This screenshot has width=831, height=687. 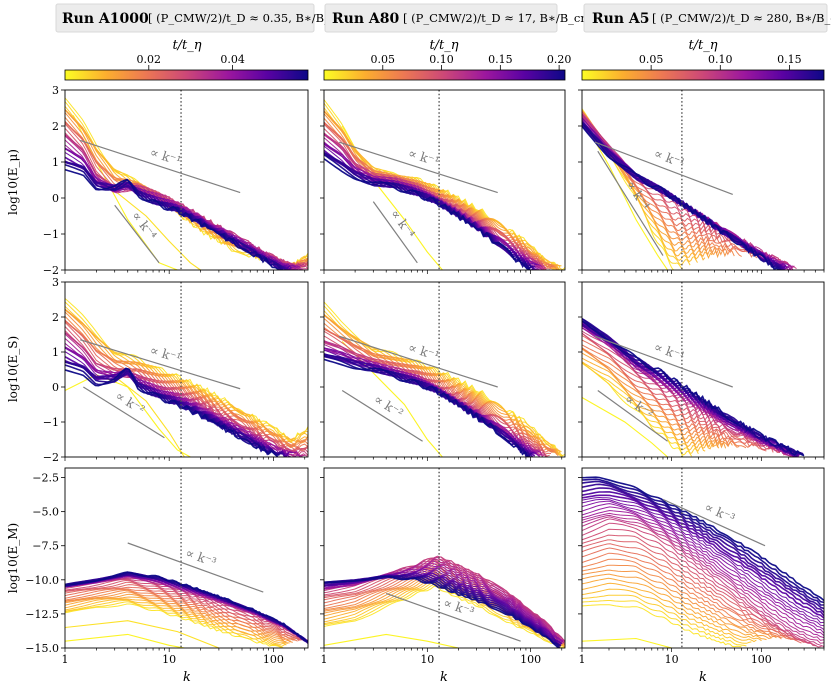 What do you see at coordinates (149, 59) in the screenshot?
I see `colorbar-tick-label: 0.02` at bounding box center [149, 59].